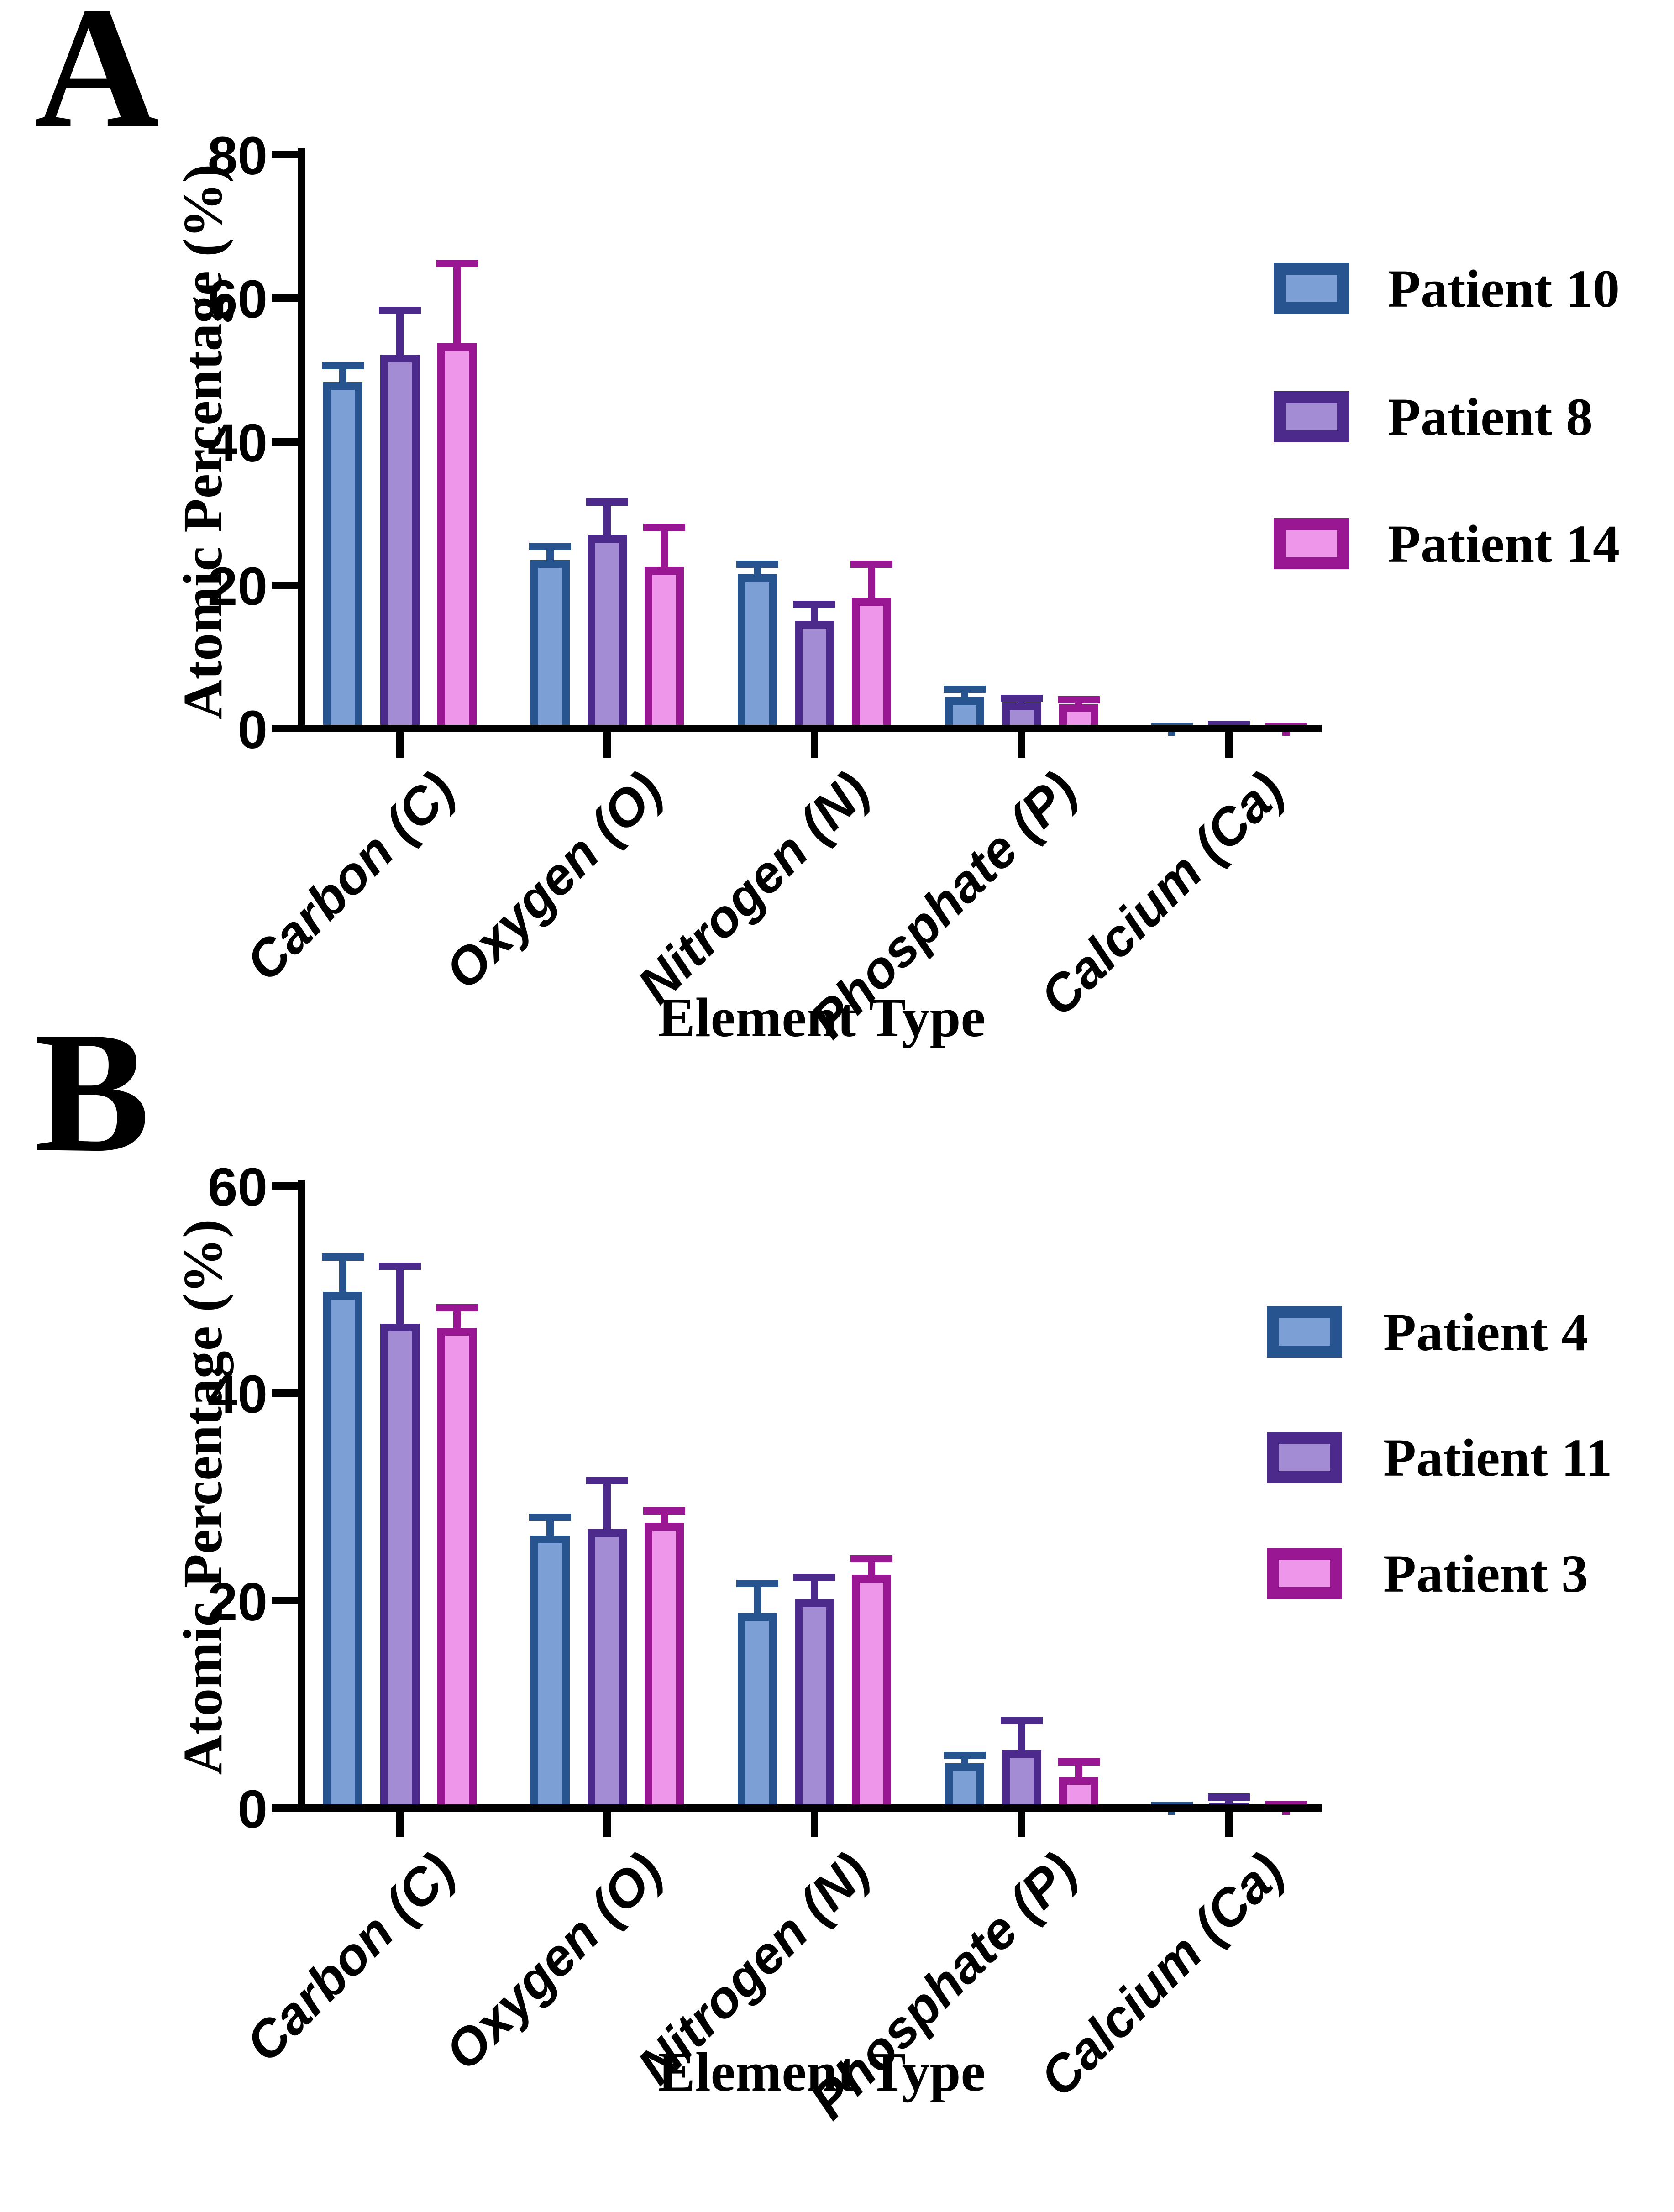 The image size is (1674, 2212). What do you see at coordinates (238, 156) in the screenshot?
I see `panel-a-y-tick-label: 80` at bounding box center [238, 156].